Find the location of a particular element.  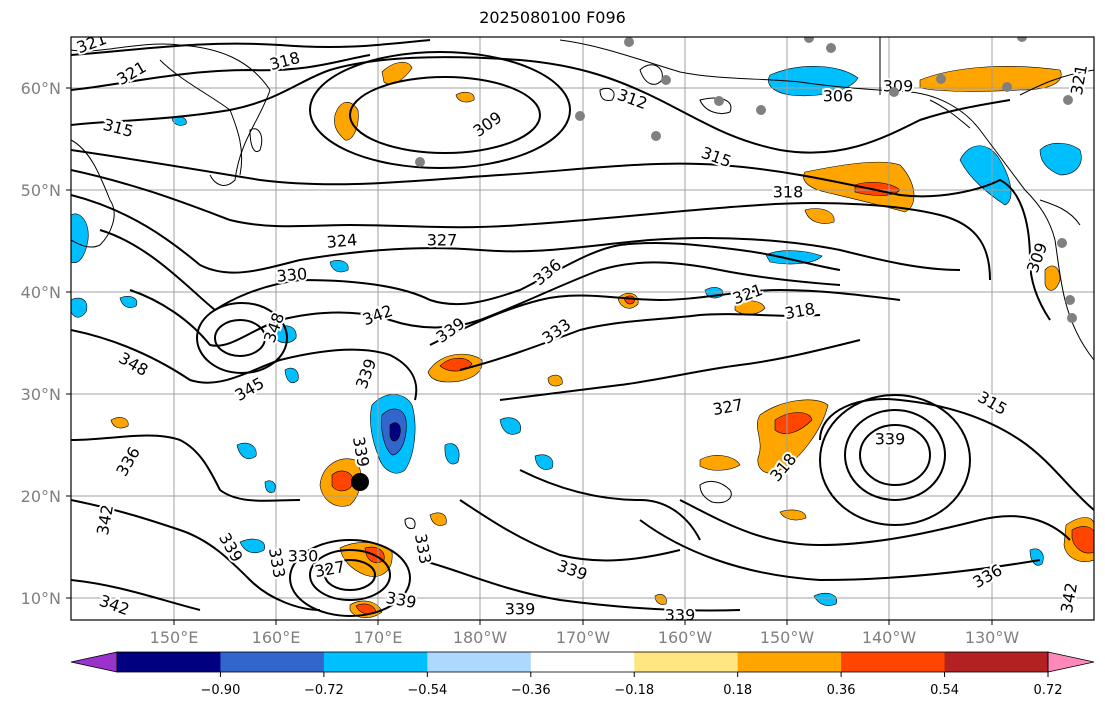

contour-label: 327 is located at coordinates (442, 240).